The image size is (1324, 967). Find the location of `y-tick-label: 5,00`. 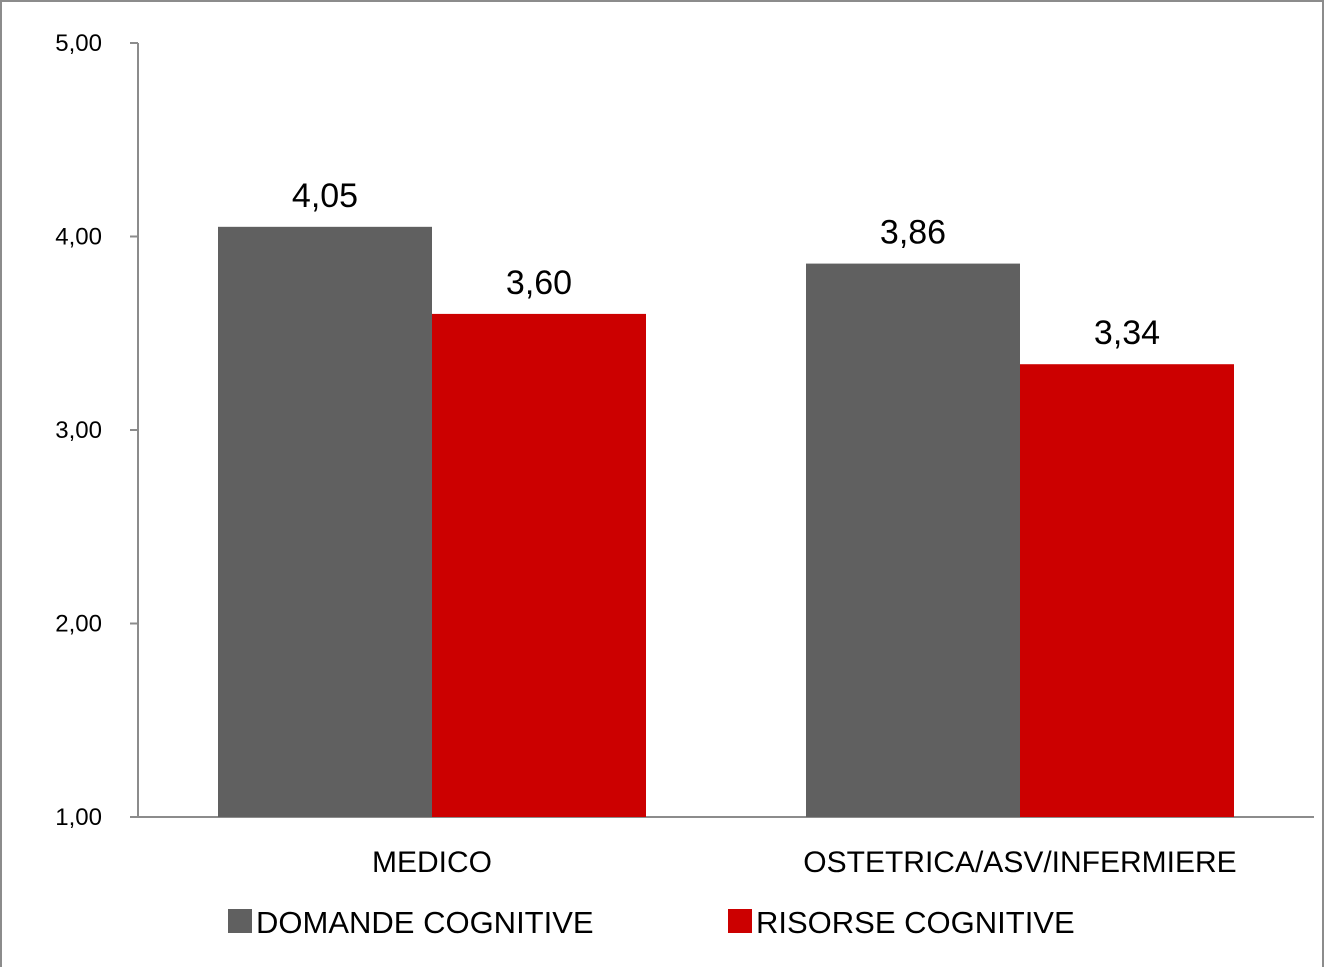

y-tick-label: 5,00 is located at coordinates (78, 43).